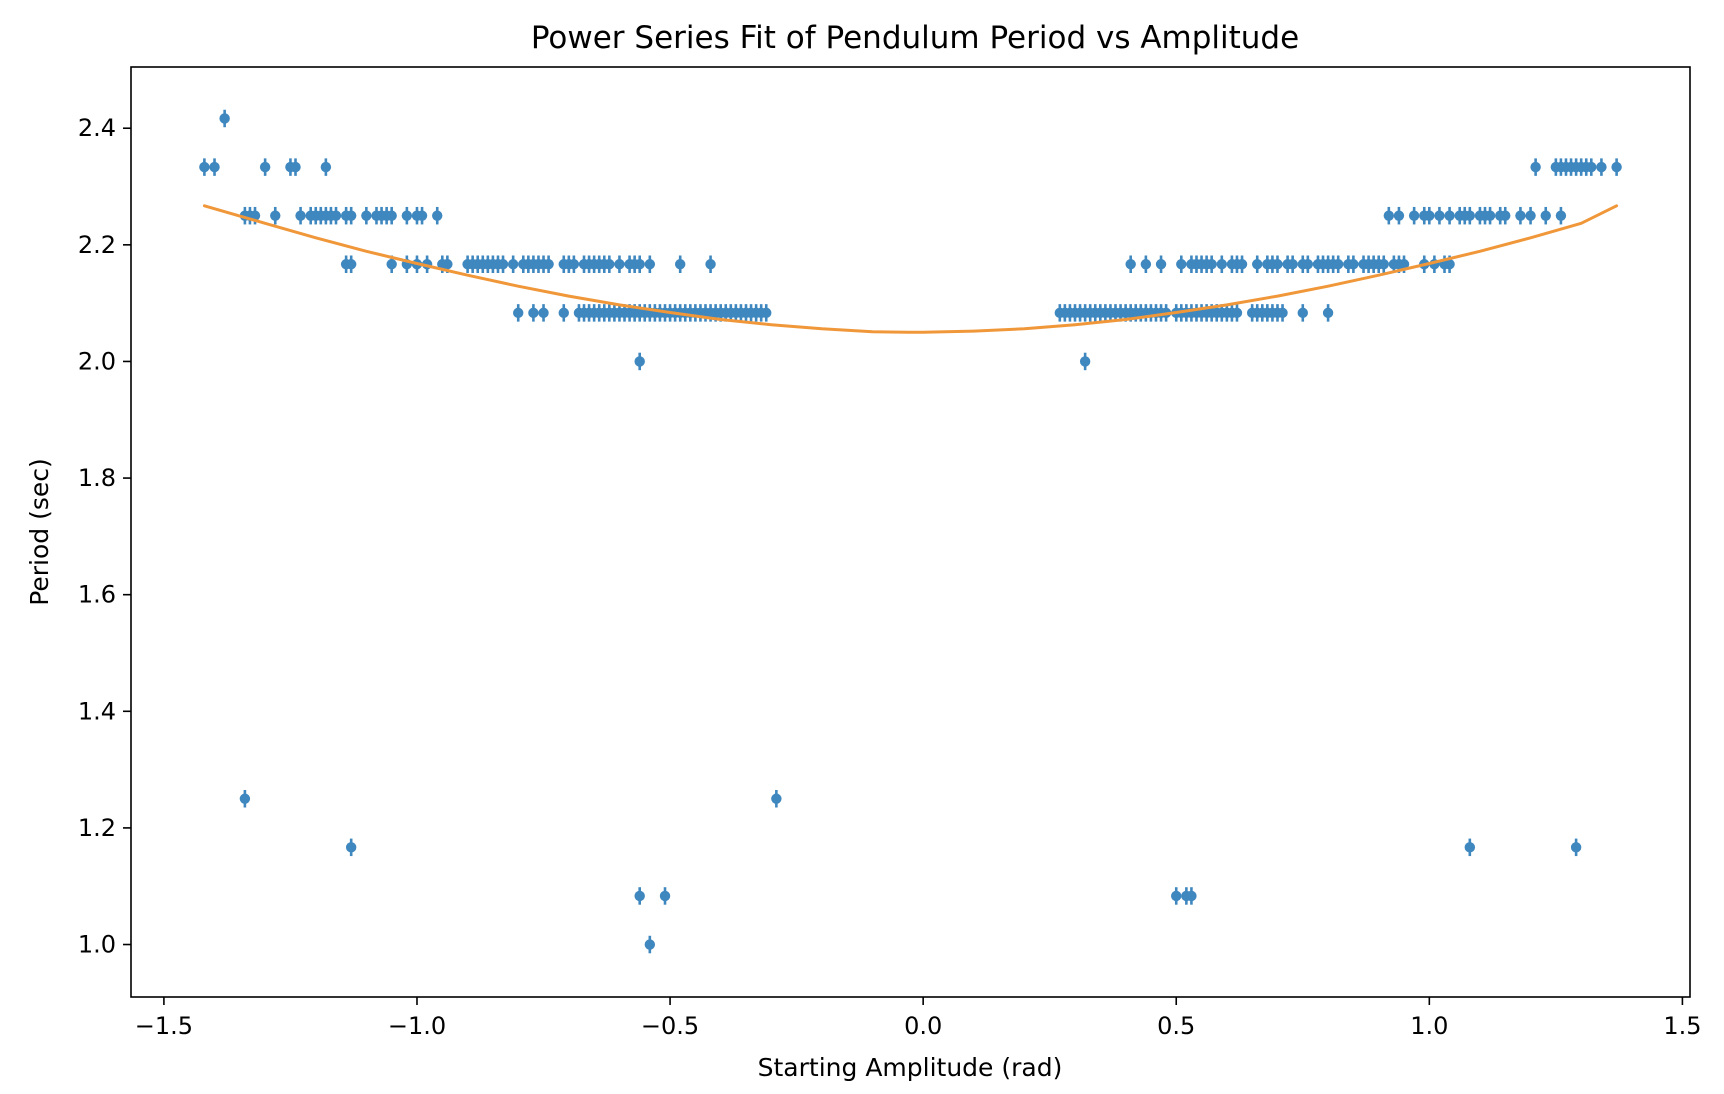 The height and width of the screenshot is (1094, 1724). I want to click on y-tick-label: 1.4, so click(97, 711).